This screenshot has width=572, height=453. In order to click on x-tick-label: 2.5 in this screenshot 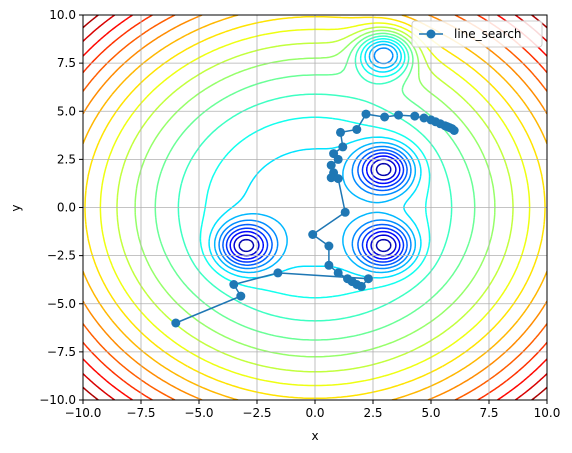, I will do `click(372, 413)`.